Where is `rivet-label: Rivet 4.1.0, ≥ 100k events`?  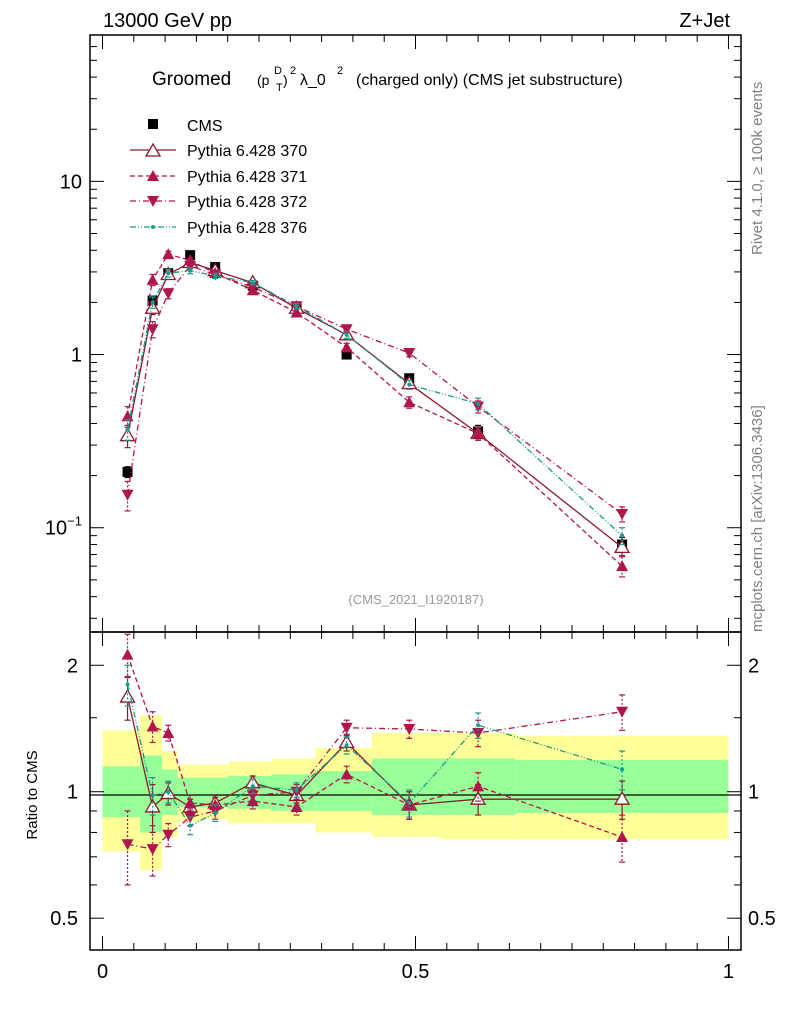
rivet-label: Rivet 4.1.0, ≥ 100k events is located at coordinates (757, 168).